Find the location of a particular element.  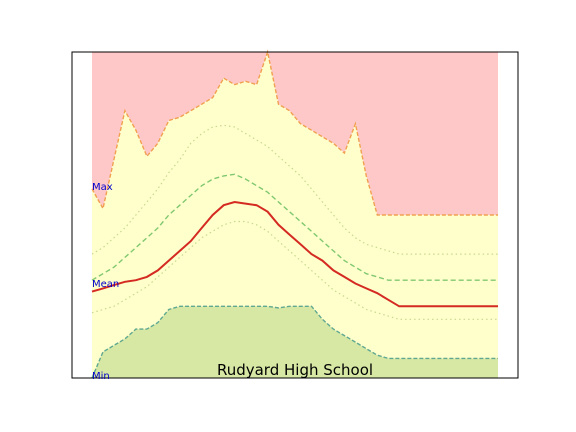

below-min-area is located at coordinates (295, 342).